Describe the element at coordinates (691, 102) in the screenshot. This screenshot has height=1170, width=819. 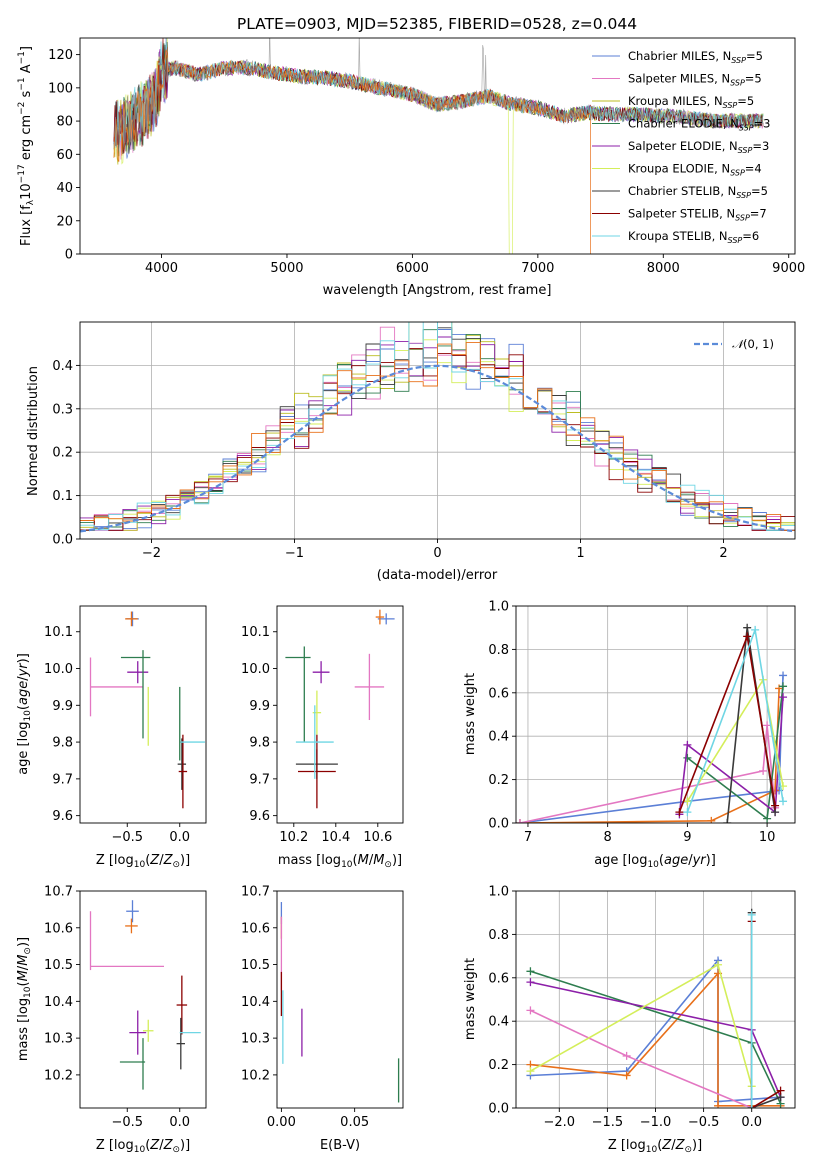
I see `legend-label: Kroupa MILES, NSSP=5` at that location.